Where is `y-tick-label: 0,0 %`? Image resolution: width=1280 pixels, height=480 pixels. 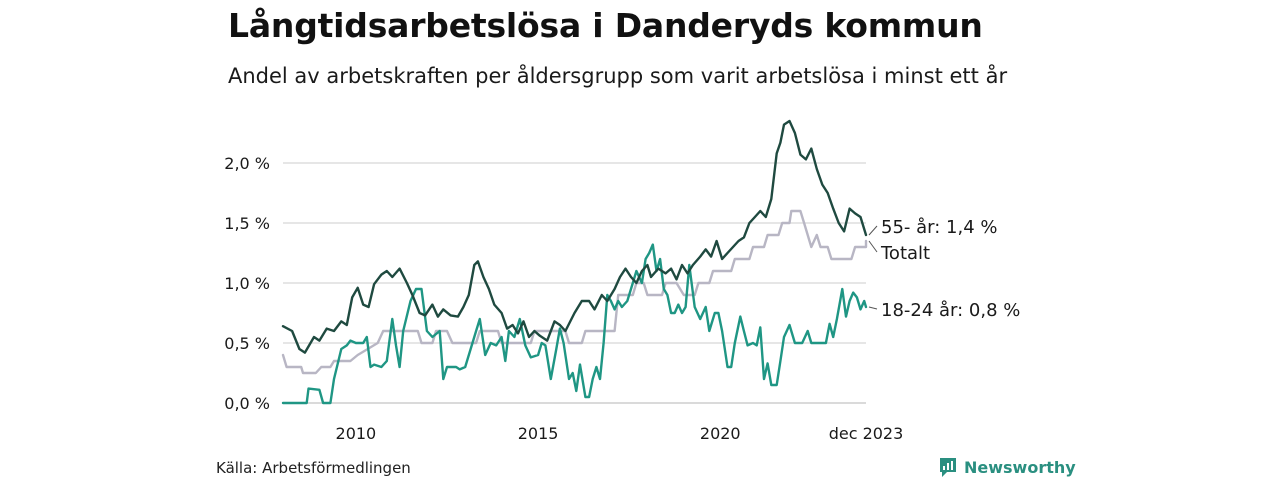 y-tick-label: 0,0 % is located at coordinates (247, 403).